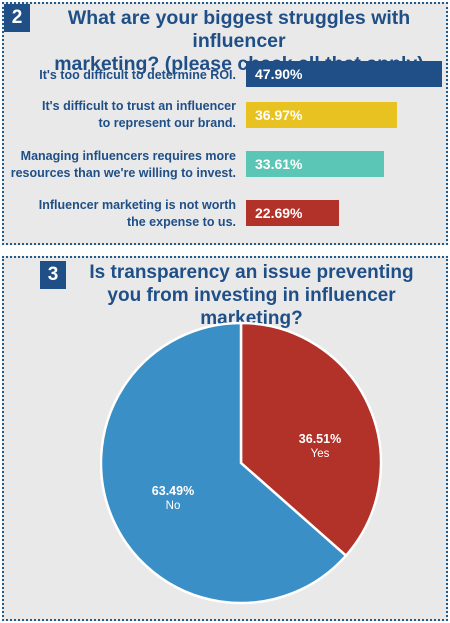 This screenshot has width=450, height=623. What do you see at coordinates (279, 164) in the screenshot?
I see `bar-value-resources: 33.61%` at bounding box center [279, 164].